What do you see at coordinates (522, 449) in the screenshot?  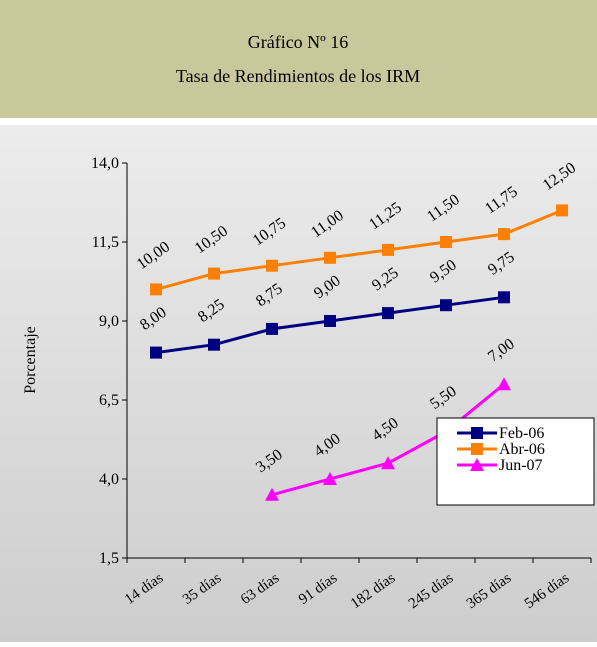 I see `legend-label: Abr-06` at bounding box center [522, 449].